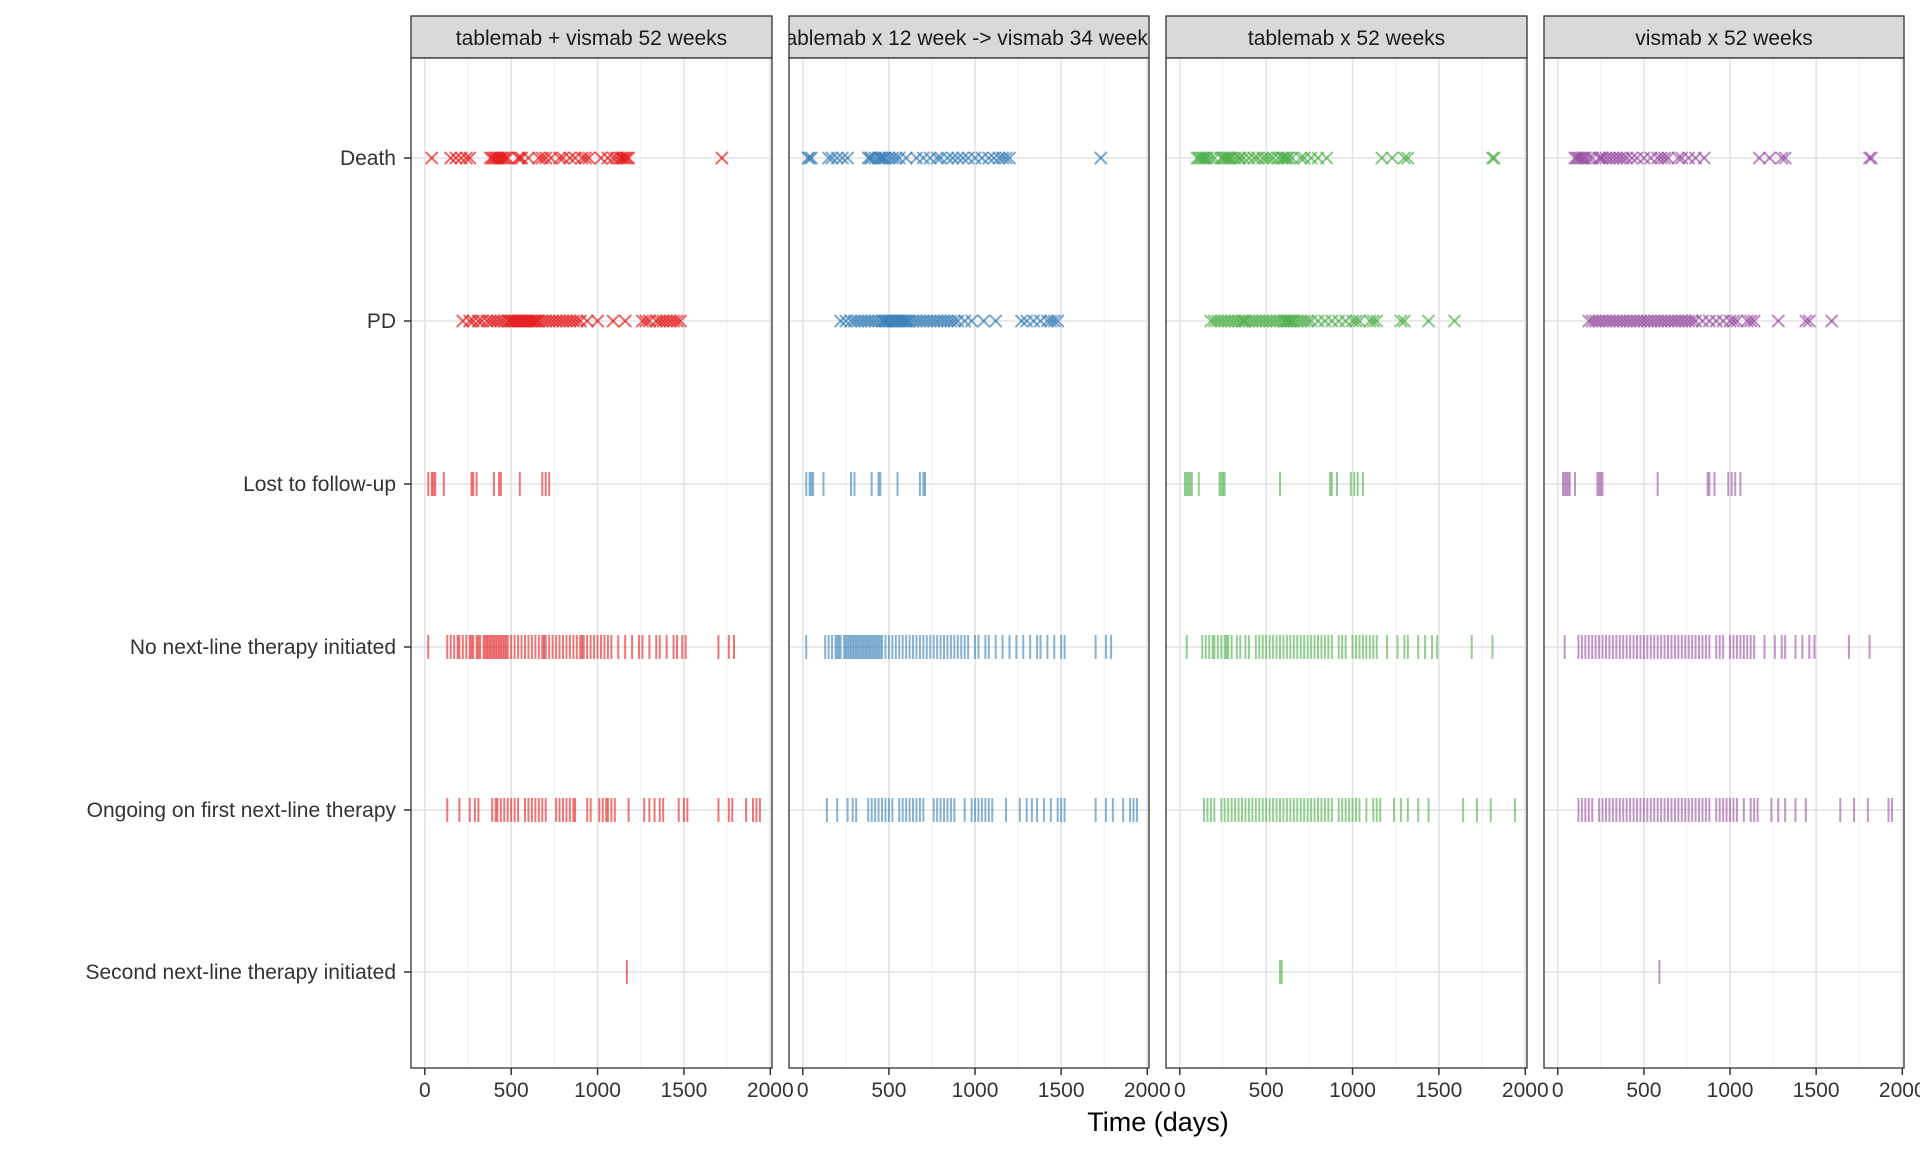 This screenshot has height=1152, width=1920. What do you see at coordinates (319, 484) in the screenshot?
I see `y-tick-label-lost-to-follow-up: Lost to follow-up` at bounding box center [319, 484].